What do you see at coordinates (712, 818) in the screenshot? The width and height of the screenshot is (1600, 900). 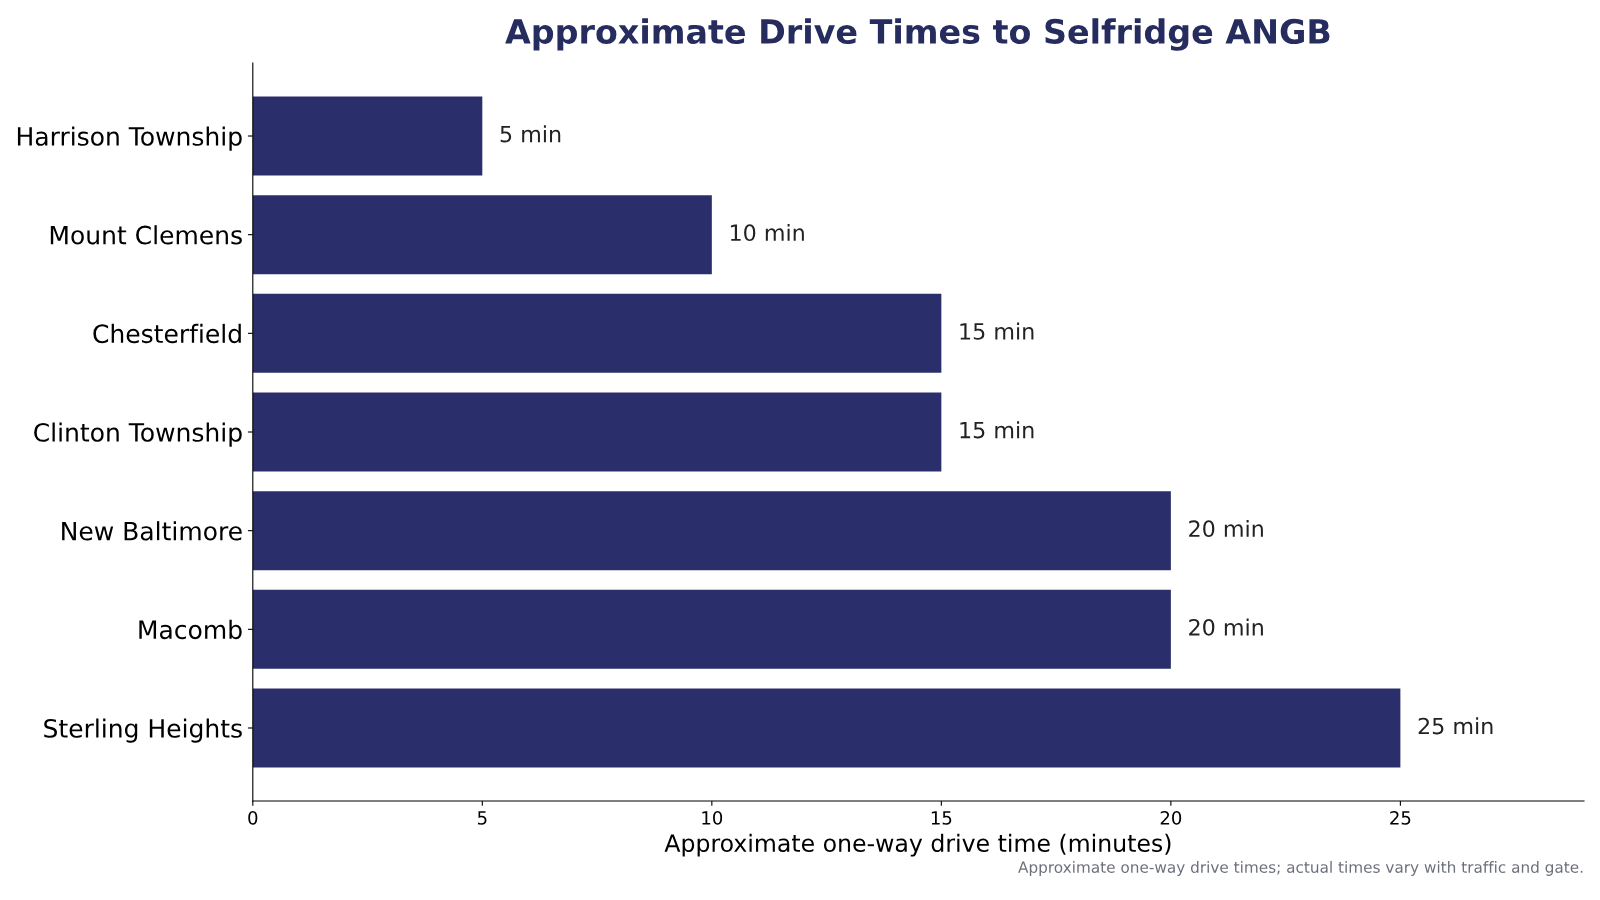 I see `x-tick-label: 10` at bounding box center [712, 818].